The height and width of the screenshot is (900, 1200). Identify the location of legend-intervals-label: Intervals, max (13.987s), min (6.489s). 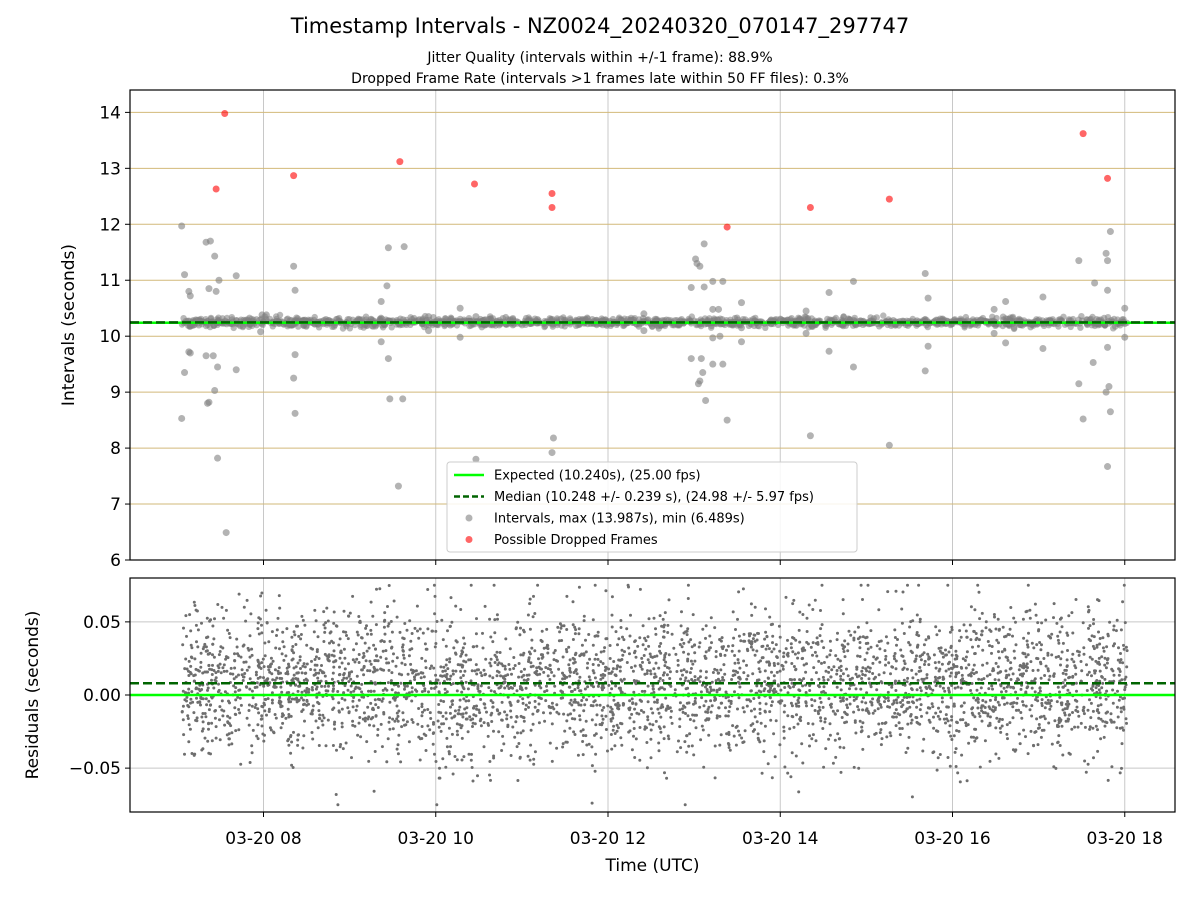
(619, 519).